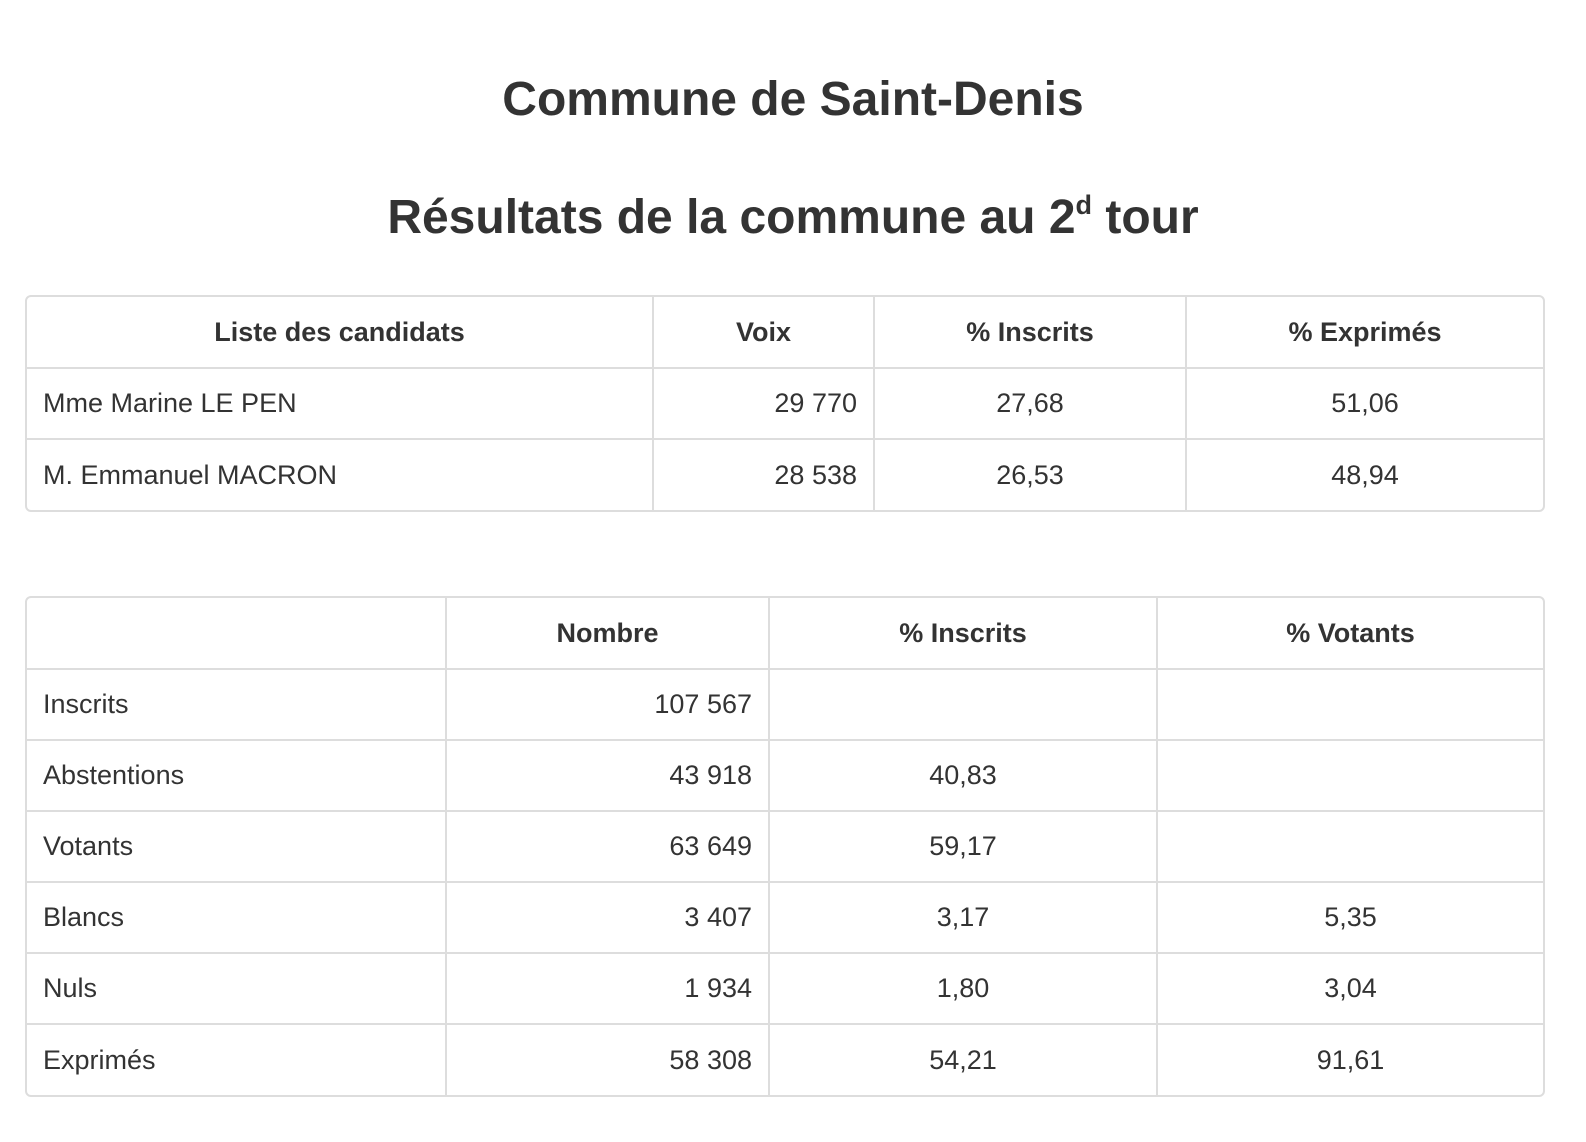  Describe the element at coordinates (608, 1059) in the screenshot. I see `stat-nombre: 58 308` at that location.